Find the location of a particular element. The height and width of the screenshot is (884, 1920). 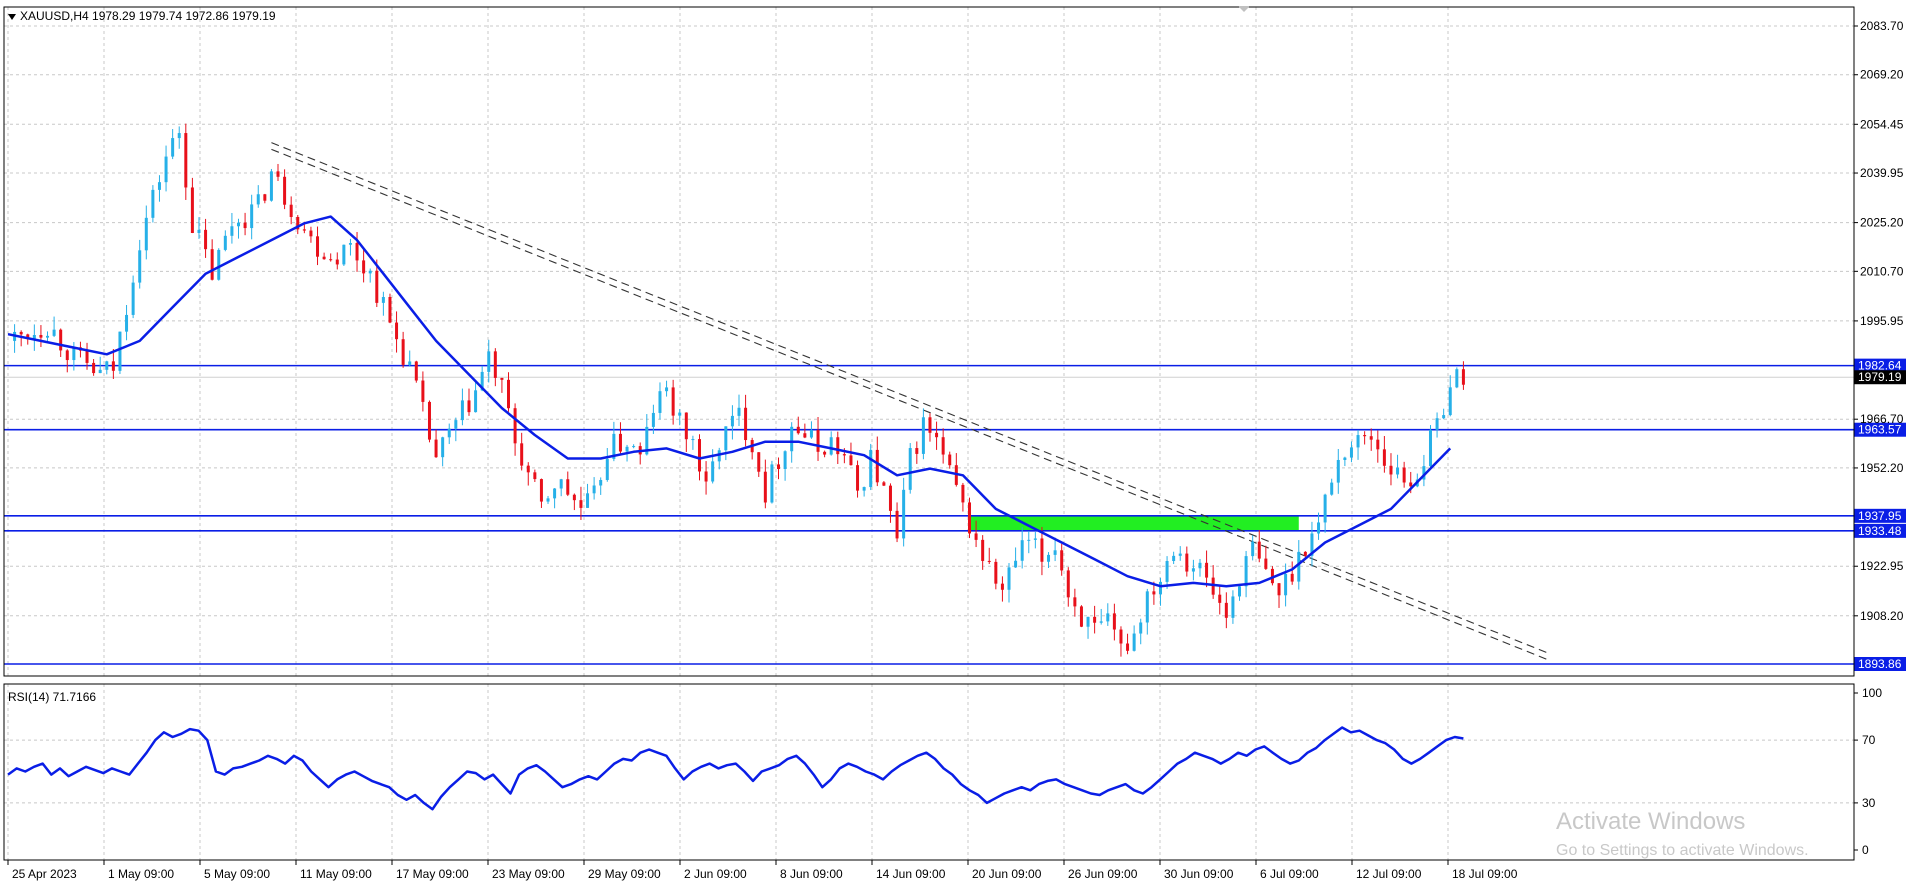

supply-zone-box is located at coordinates (1134, 523).